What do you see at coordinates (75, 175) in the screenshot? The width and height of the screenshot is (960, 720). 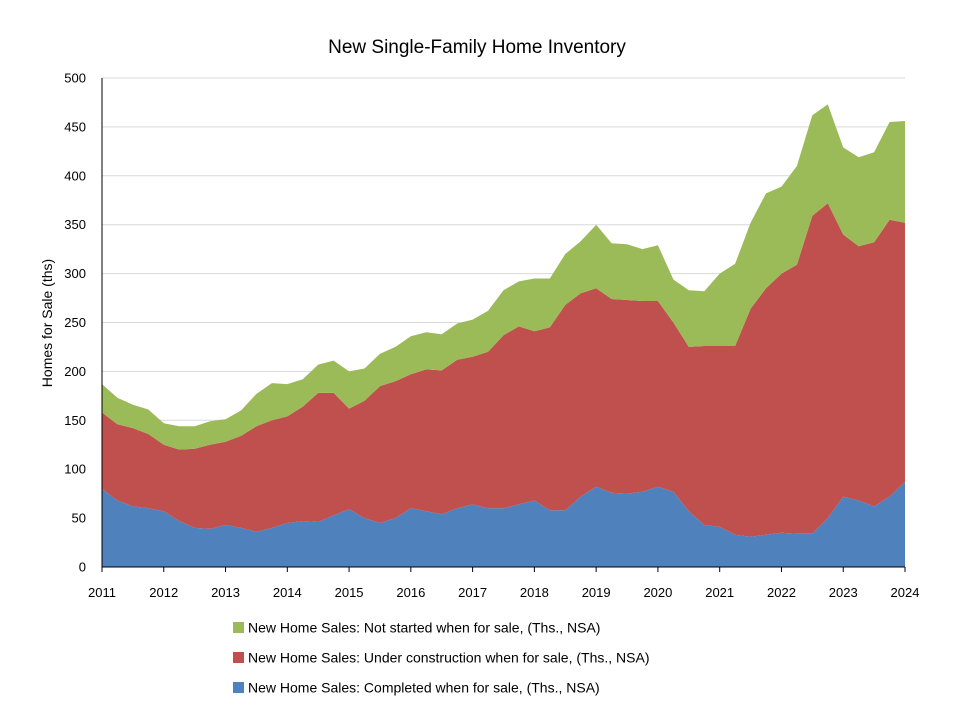 I see `y-tick-label: 400` at bounding box center [75, 175].